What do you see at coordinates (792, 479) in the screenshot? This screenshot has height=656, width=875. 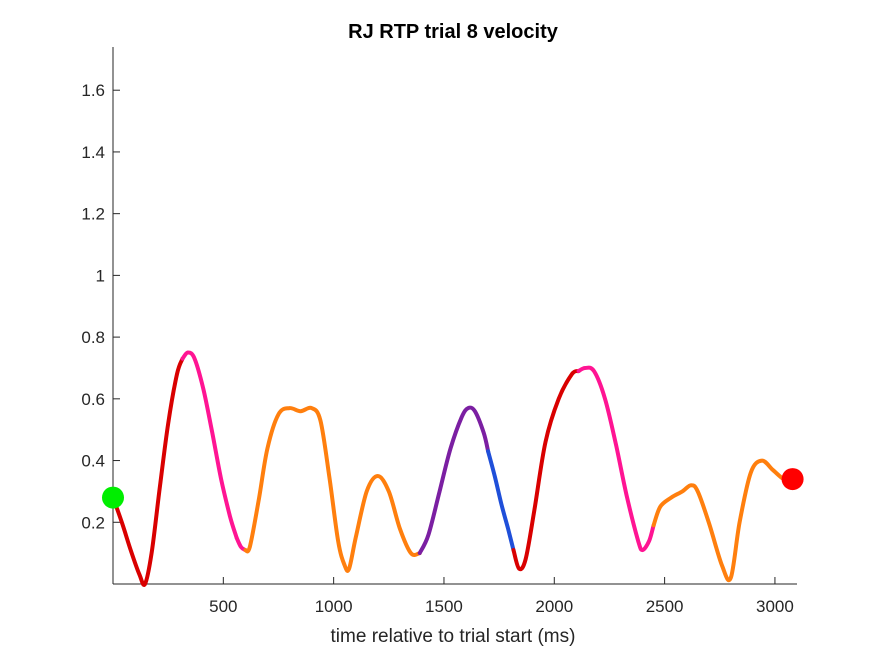 I see `end-marker` at bounding box center [792, 479].